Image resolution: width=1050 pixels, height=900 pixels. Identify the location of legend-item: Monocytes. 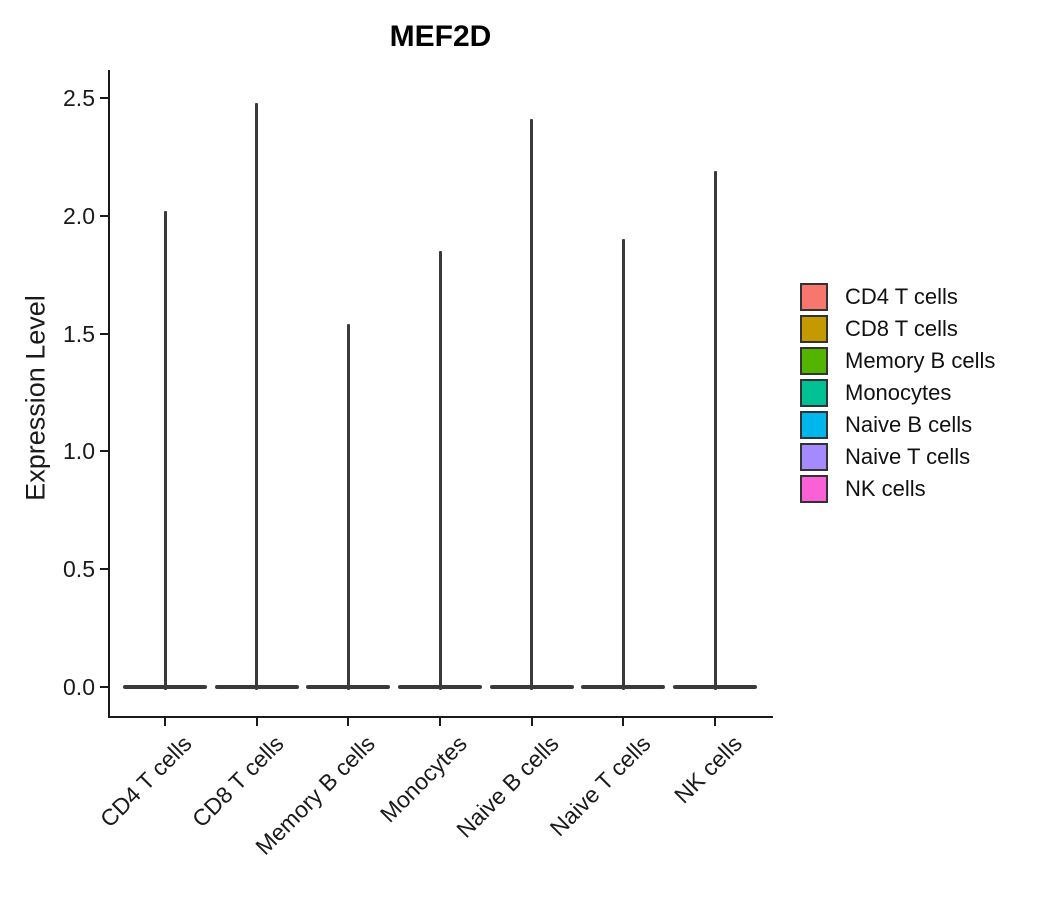
(897, 393).